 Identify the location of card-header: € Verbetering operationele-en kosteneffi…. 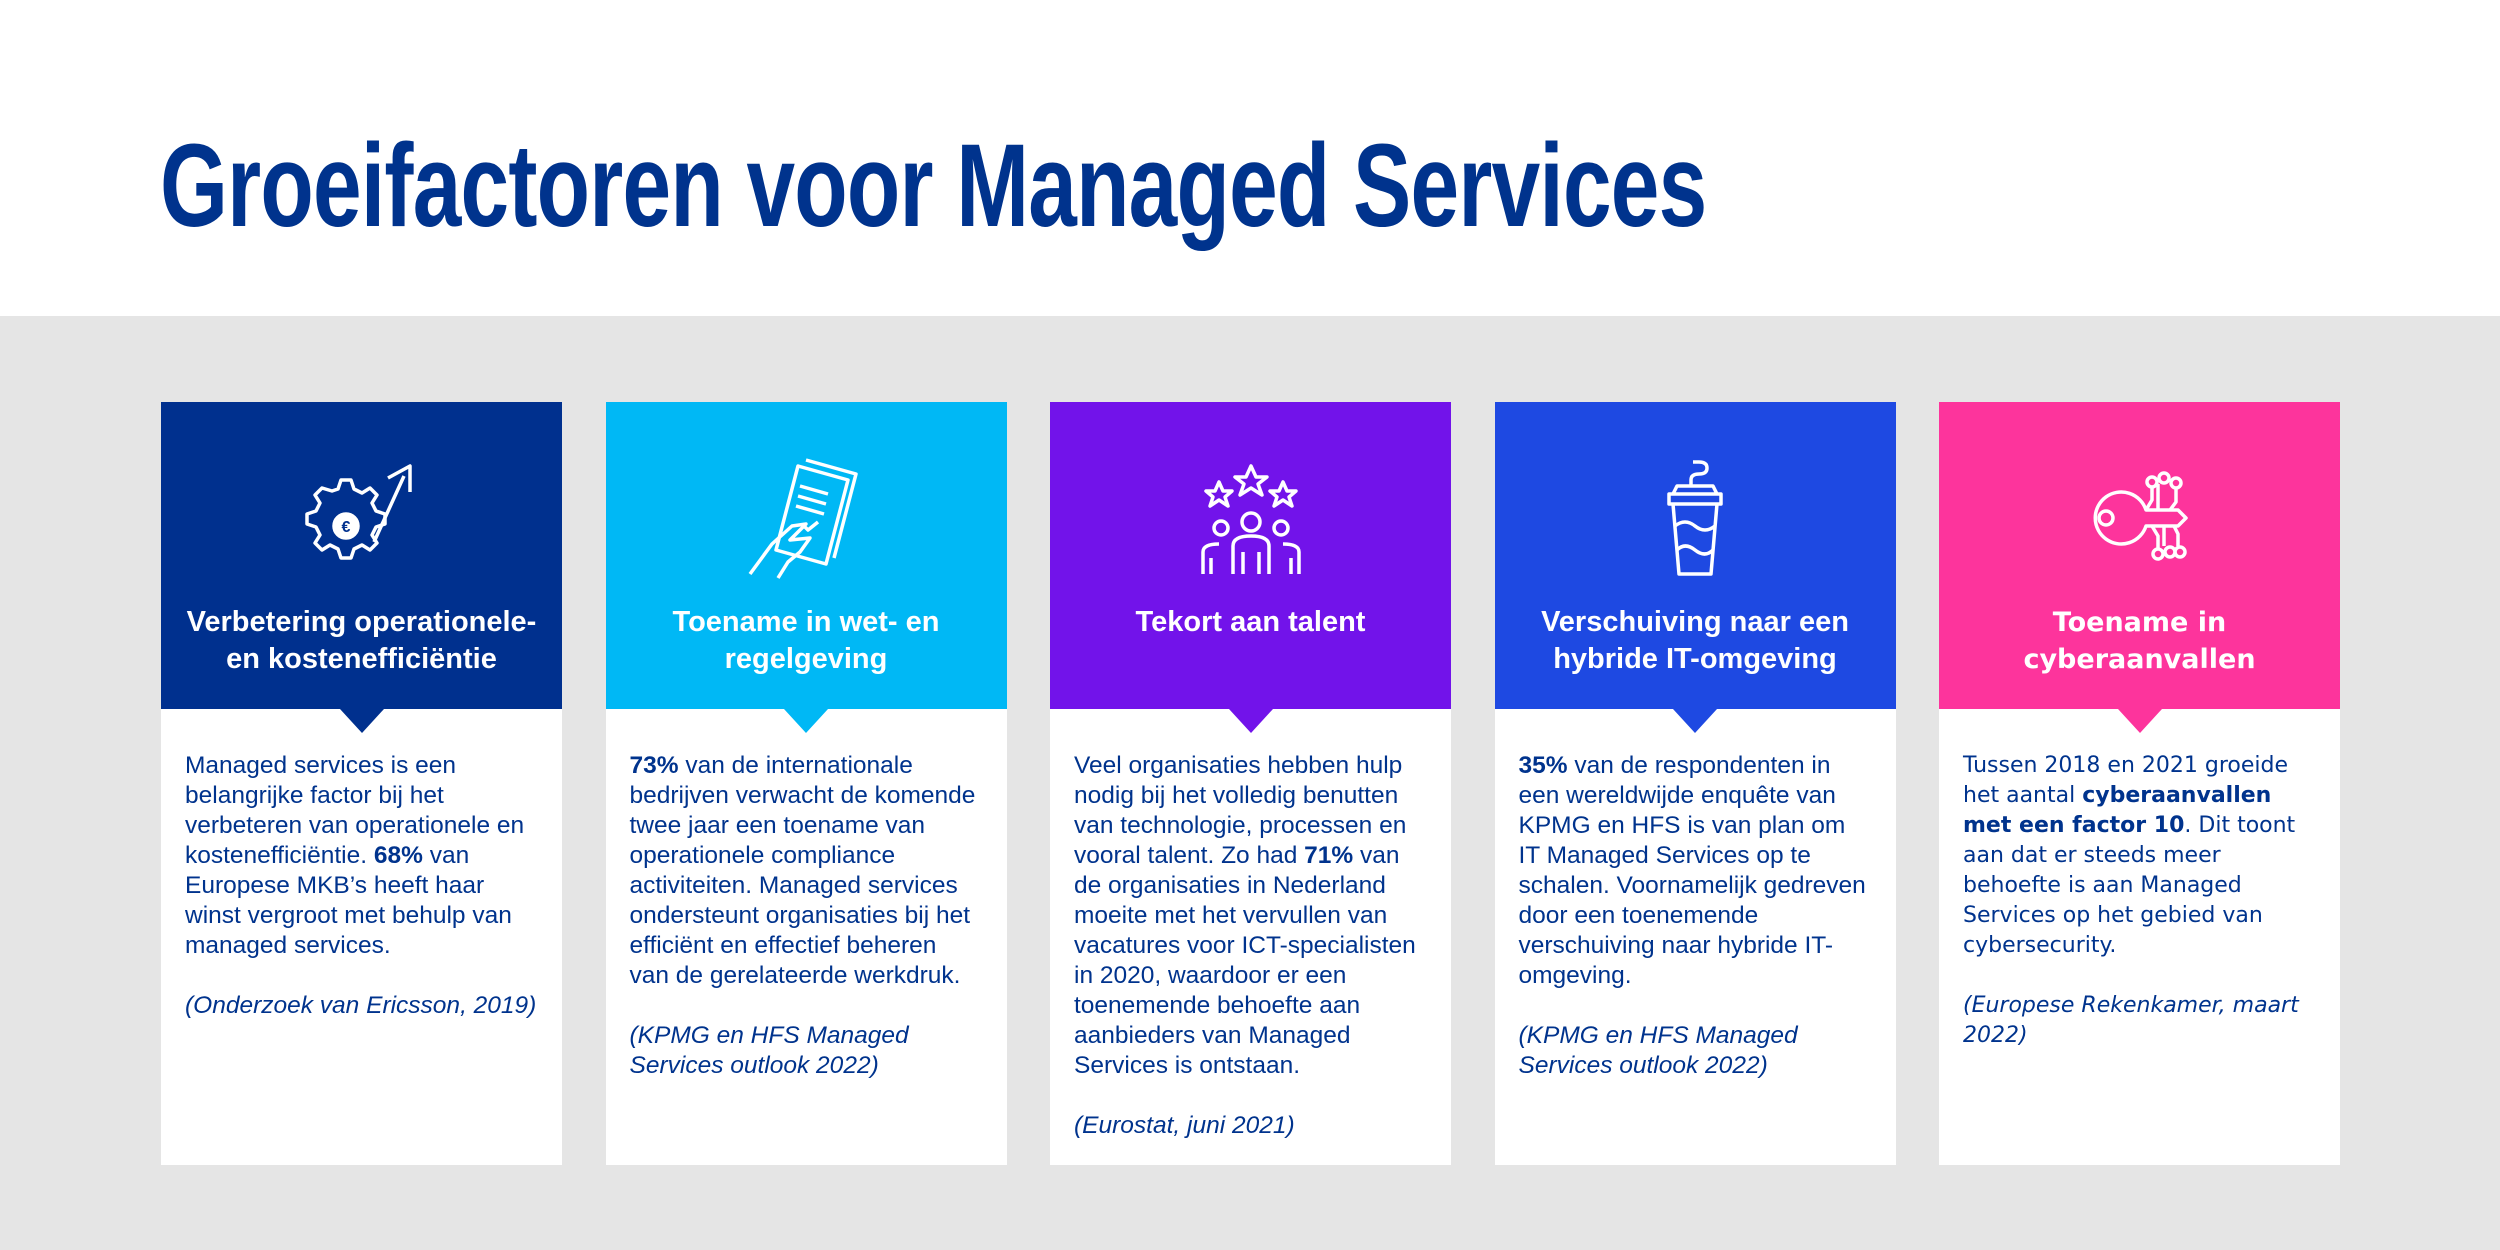
(361, 567).